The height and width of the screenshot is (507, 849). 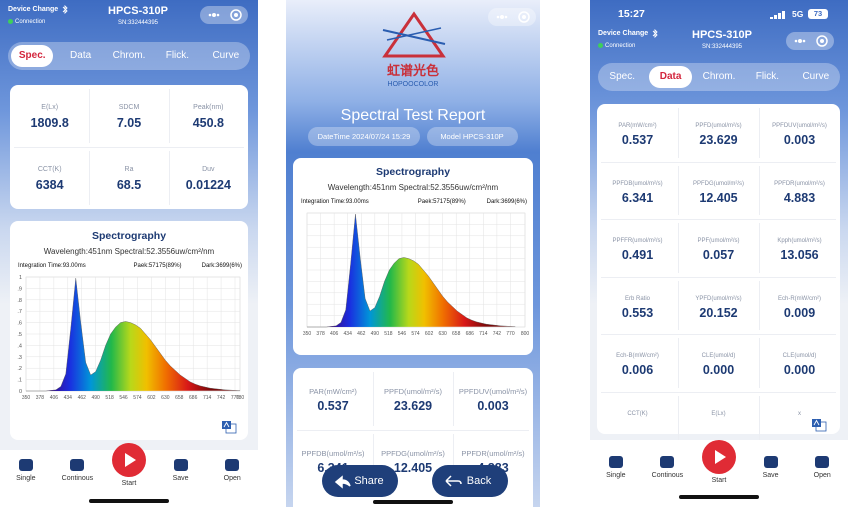 What do you see at coordinates (402, 334) in the screenshot?
I see `x-tick-label: 546` at bounding box center [402, 334].